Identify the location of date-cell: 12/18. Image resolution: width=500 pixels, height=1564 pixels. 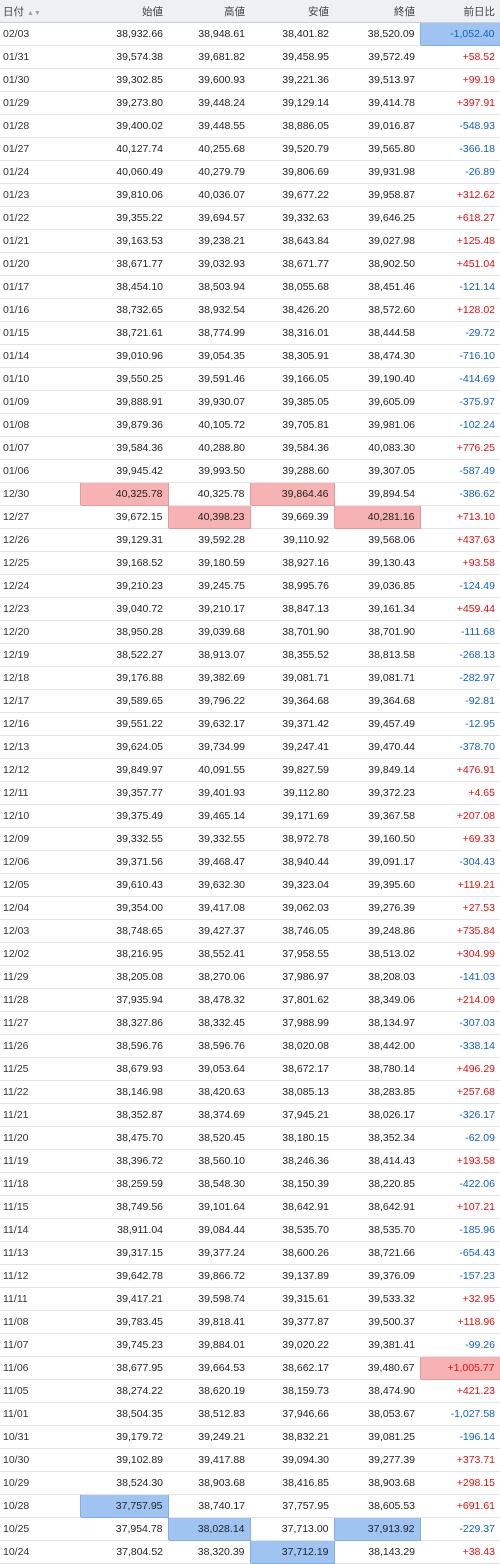
(40, 678).